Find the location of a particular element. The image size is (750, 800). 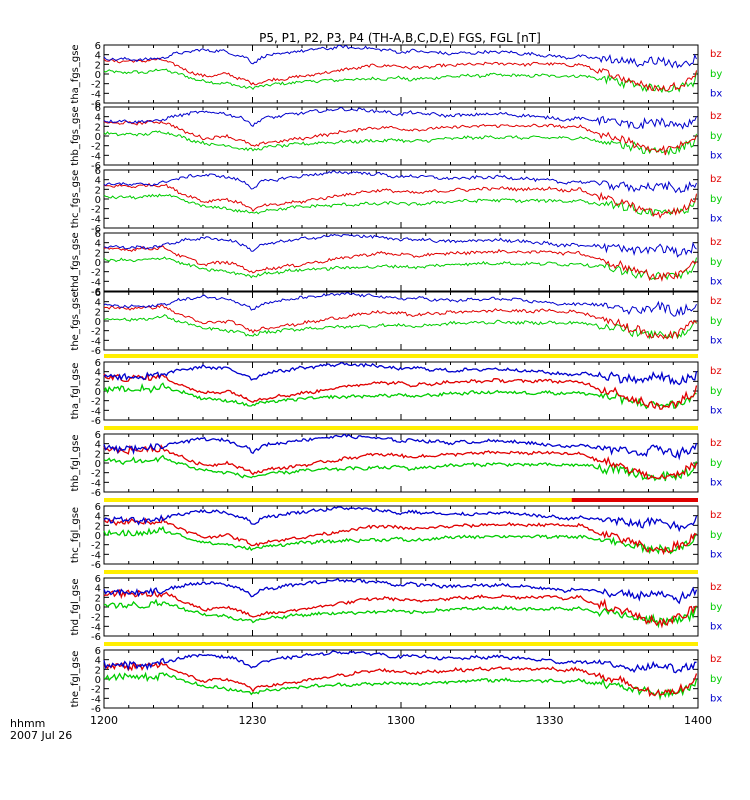

panel-label: tha_fgs_gse is located at coordinates (75, 73).